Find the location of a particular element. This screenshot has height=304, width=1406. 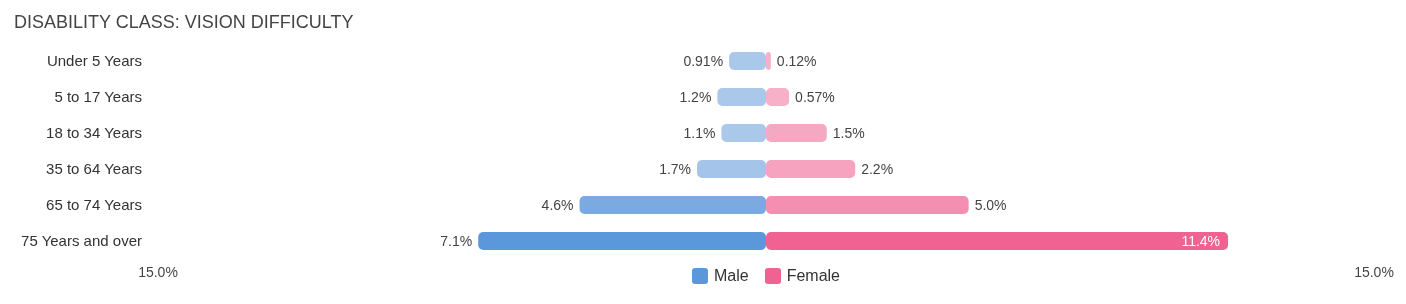

data-label: 2.2% is located at coordinates (877, 169).